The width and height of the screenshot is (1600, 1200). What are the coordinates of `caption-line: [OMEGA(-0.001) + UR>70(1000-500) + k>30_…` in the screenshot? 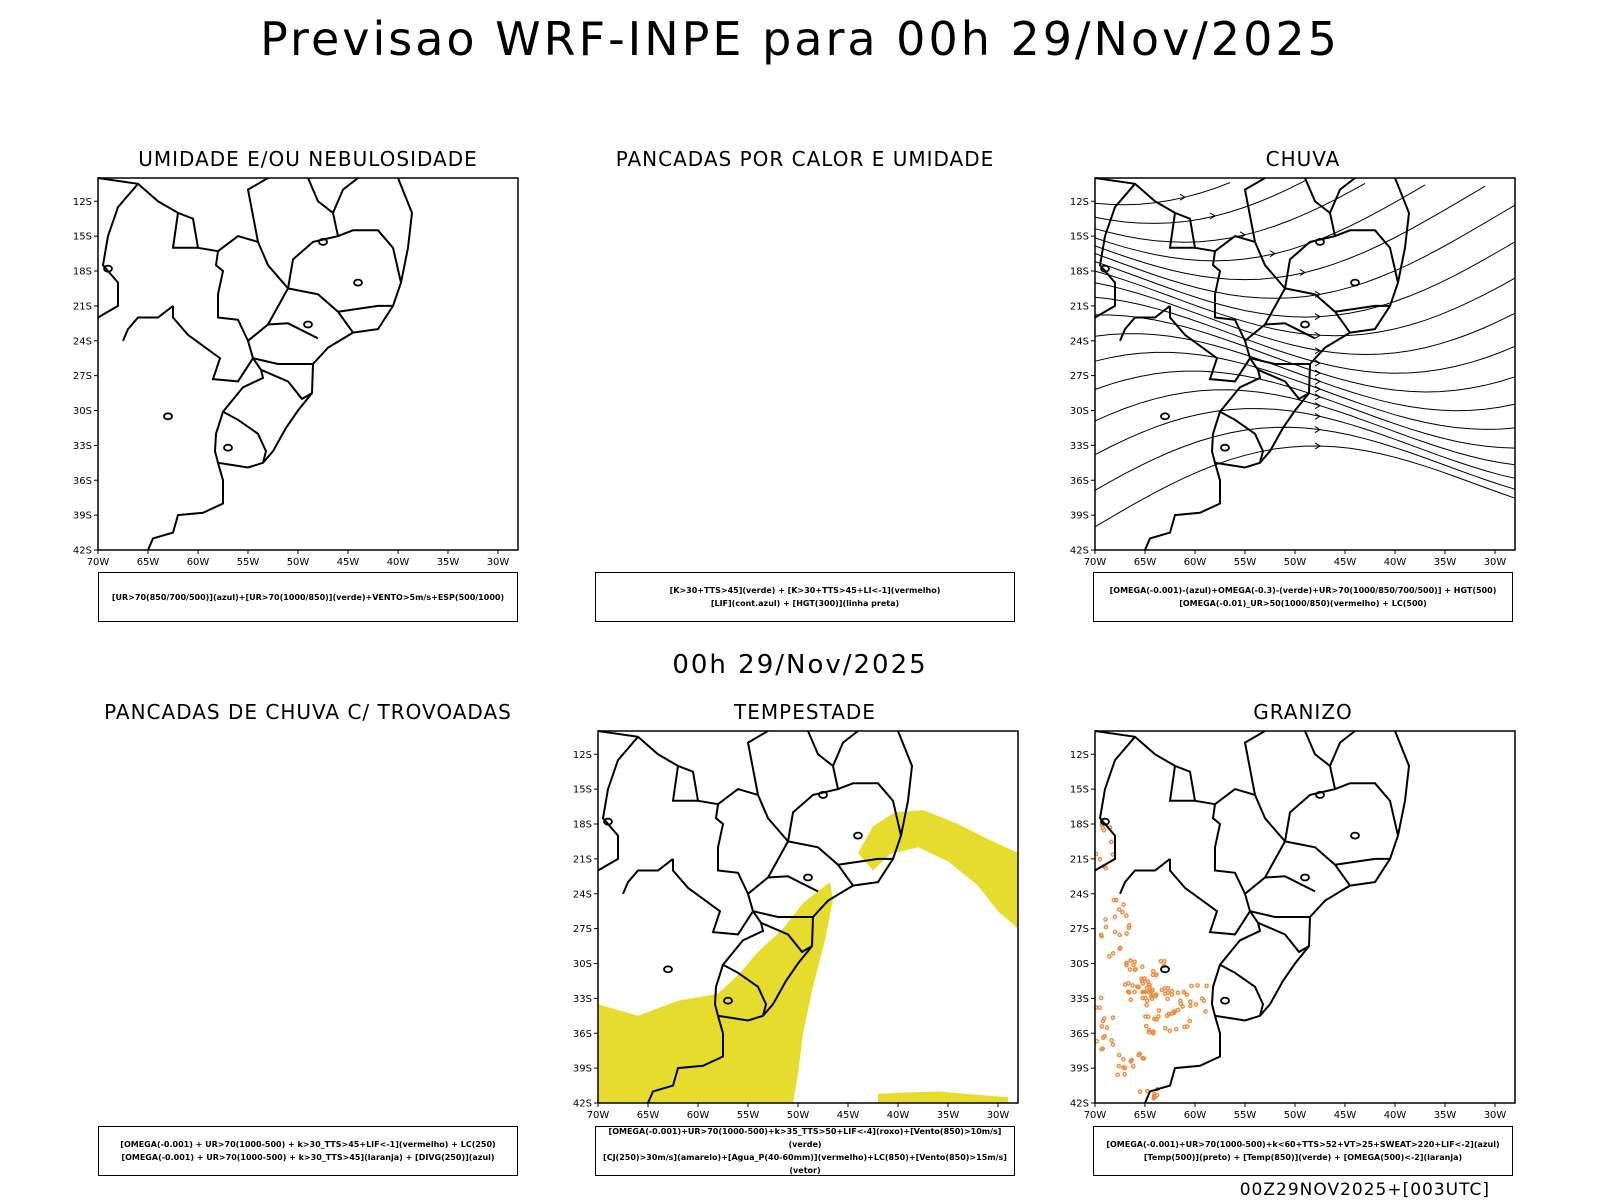 It's located at (308, 1157).